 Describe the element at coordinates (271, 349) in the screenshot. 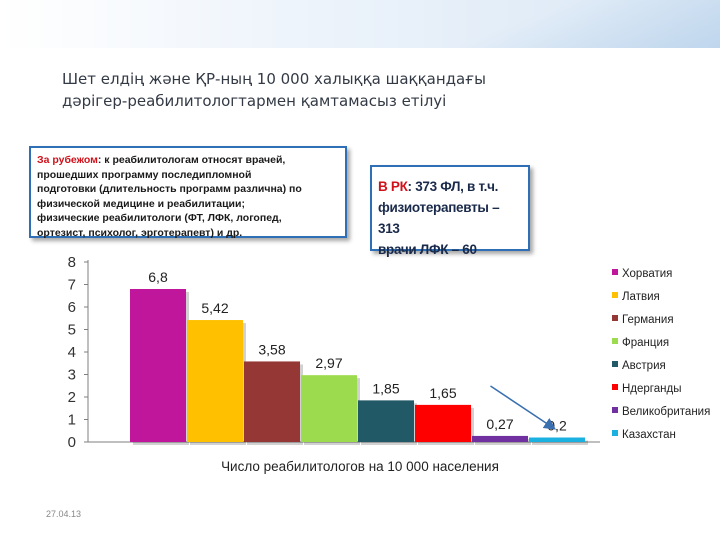

I see `data-label: 3,58` at that location.